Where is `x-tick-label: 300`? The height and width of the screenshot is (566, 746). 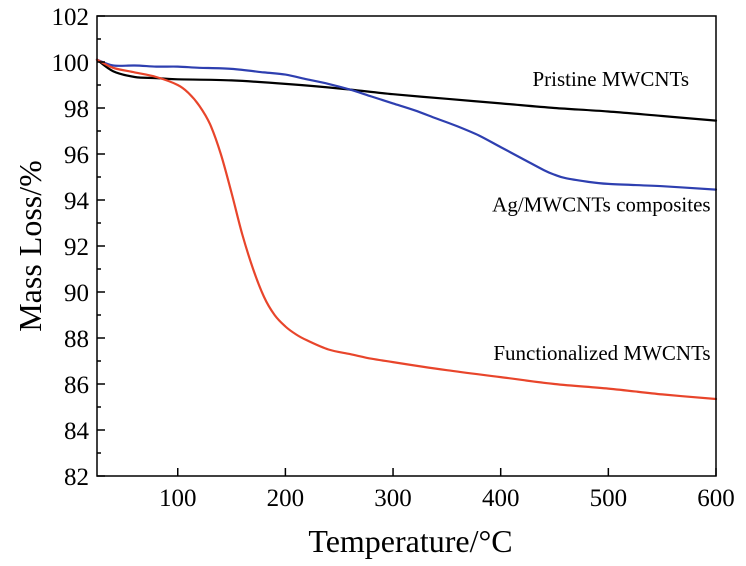 x-tick-label: 300 is located at coordinates (393, 498).